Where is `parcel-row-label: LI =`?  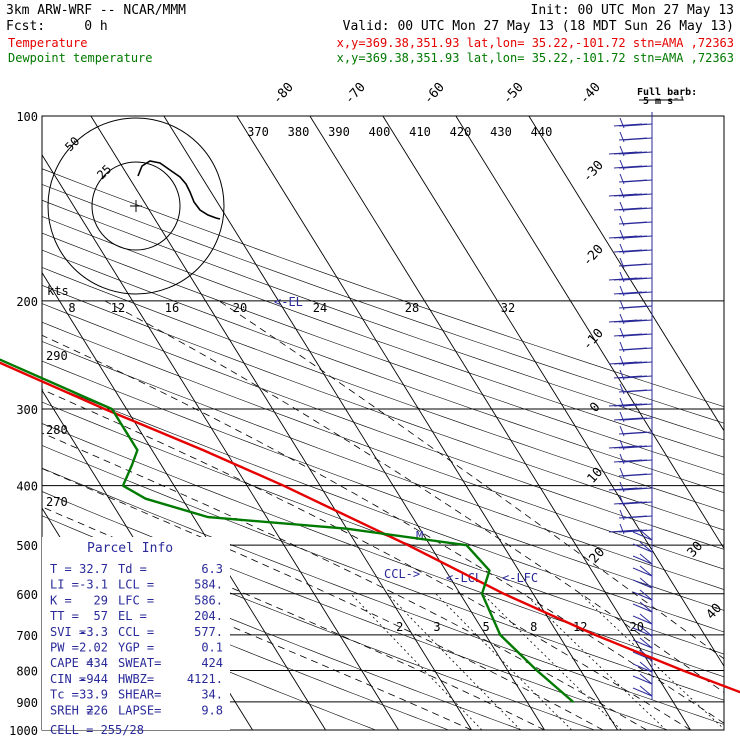
parcel-row-label: LI = is located at coordinates (64, 585).